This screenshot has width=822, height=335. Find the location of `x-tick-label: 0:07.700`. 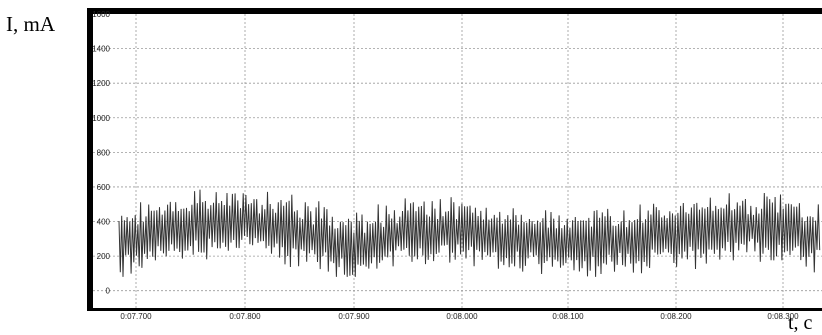

x-tick-label: 0:07.700 is located at coordinates (136, 316).